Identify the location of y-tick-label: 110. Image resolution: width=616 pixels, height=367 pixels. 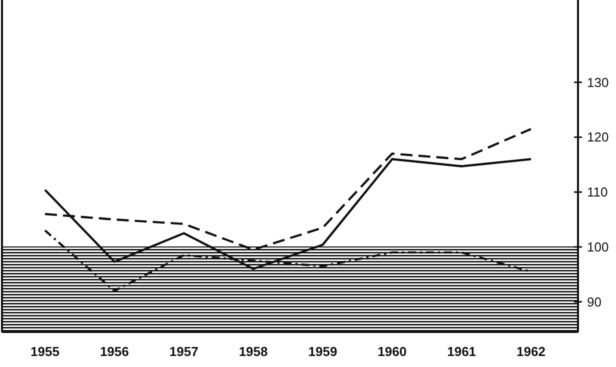
(597, 192).